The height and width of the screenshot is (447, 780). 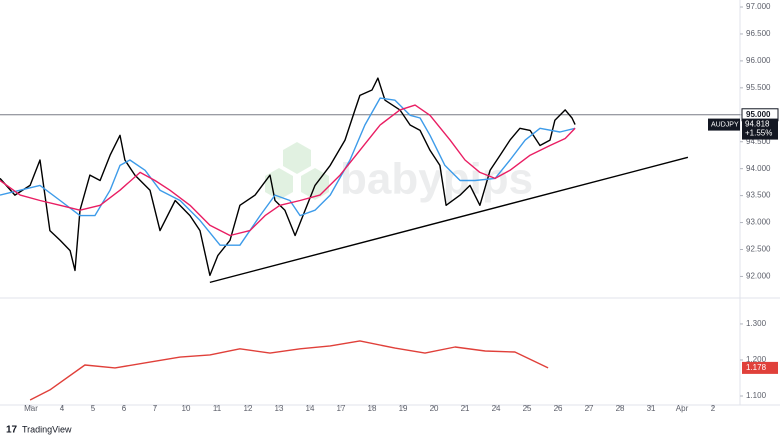 What do you see at coordinates (589, 408) in the screenshot?
I see `x-tick-label: 27` at bounding box center [589, 408].